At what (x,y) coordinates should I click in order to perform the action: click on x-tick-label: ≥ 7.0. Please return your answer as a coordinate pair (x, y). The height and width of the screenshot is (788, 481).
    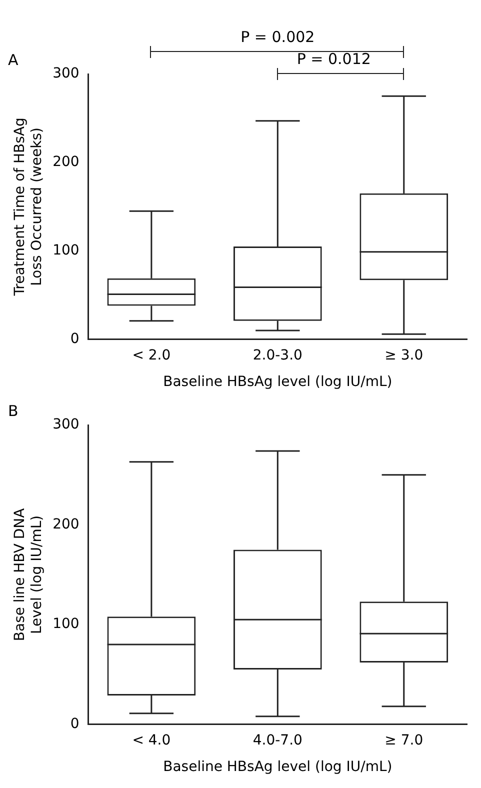
    Looking at the image, I should click on (404, 740).